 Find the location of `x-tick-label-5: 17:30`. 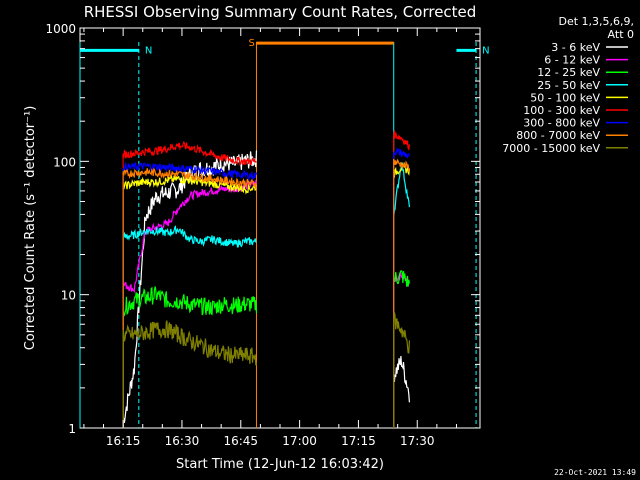

x-tick-label-5: 17:30 is located at coordinates (417, 441).